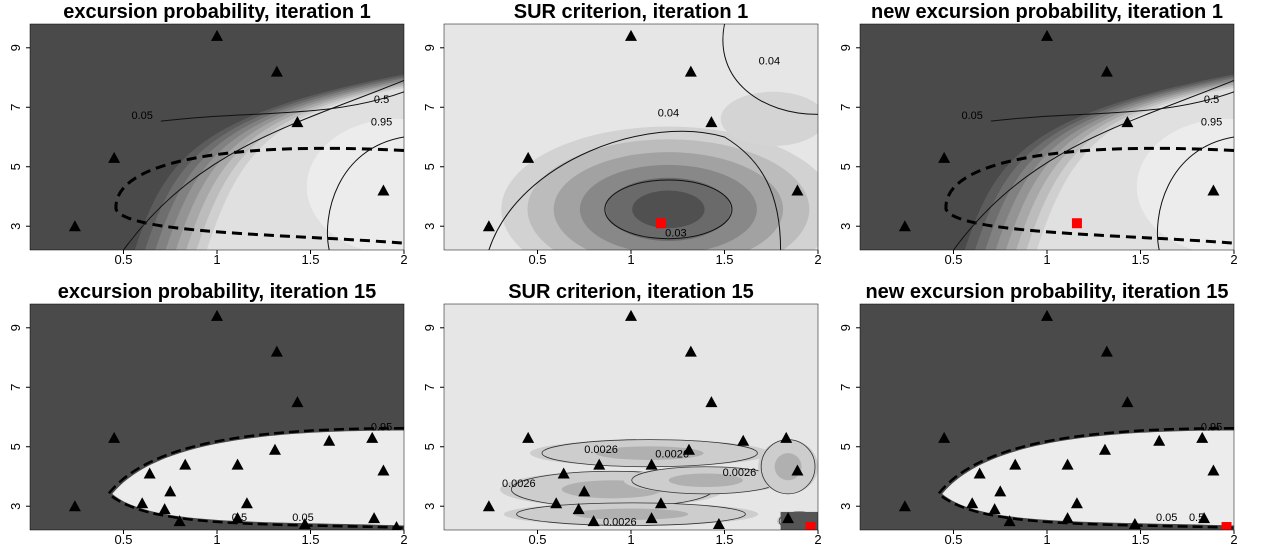 The image size is (1261, 546). I want to click on panel-title: SUR criterion, iteration 1, so click(631, 12).